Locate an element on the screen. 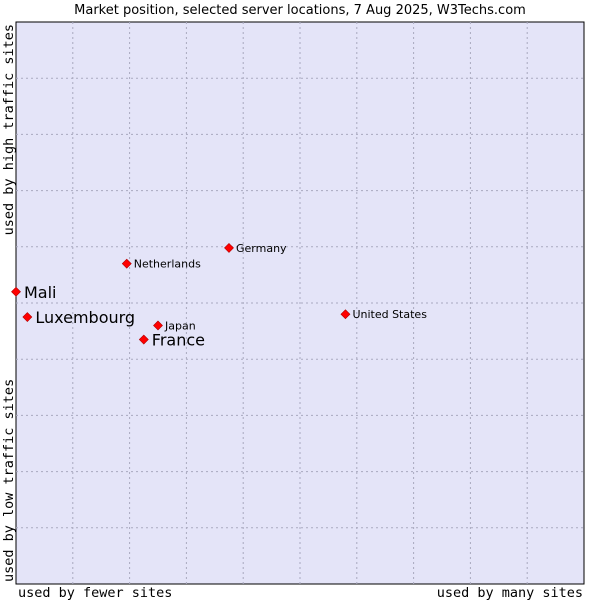 The width and height of the screenshot is (600, 600). data-point-japan: Japan is located at coordinates (174, 325).